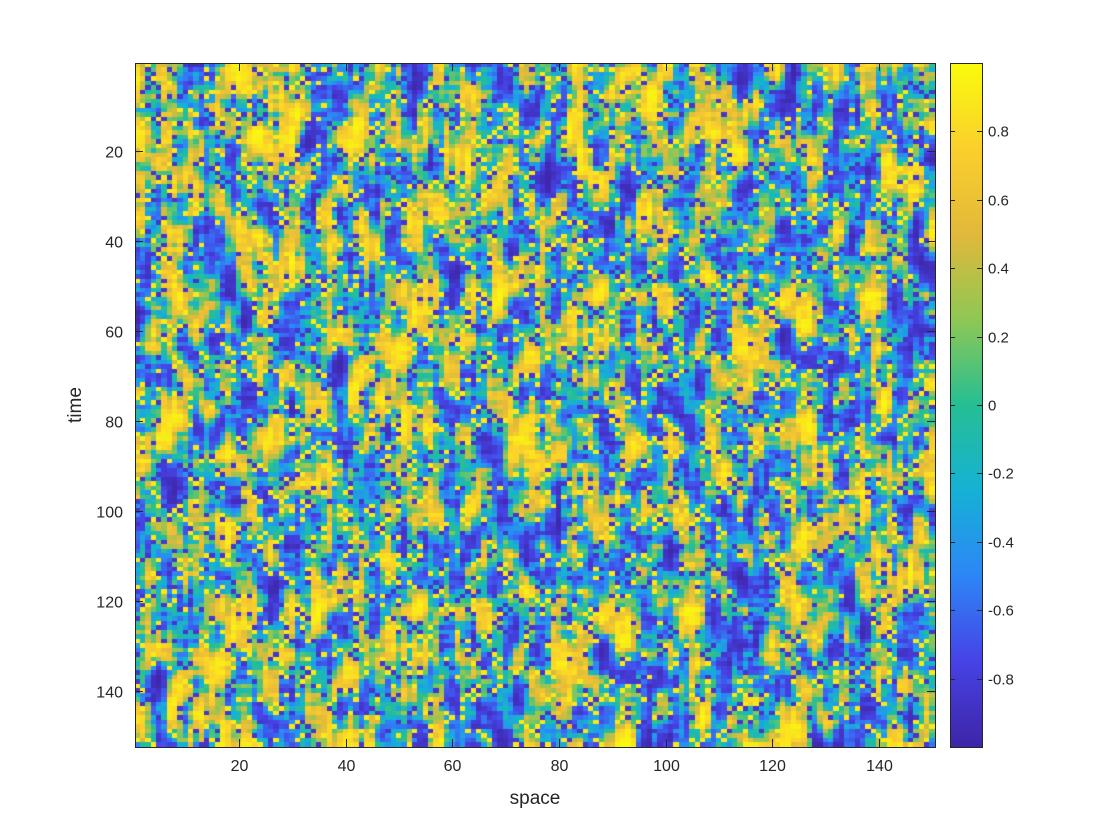  Describe the element at coordinates (1001, 474) in the screenshot. I see `colorbar-tick-label: -0.2` at that location.